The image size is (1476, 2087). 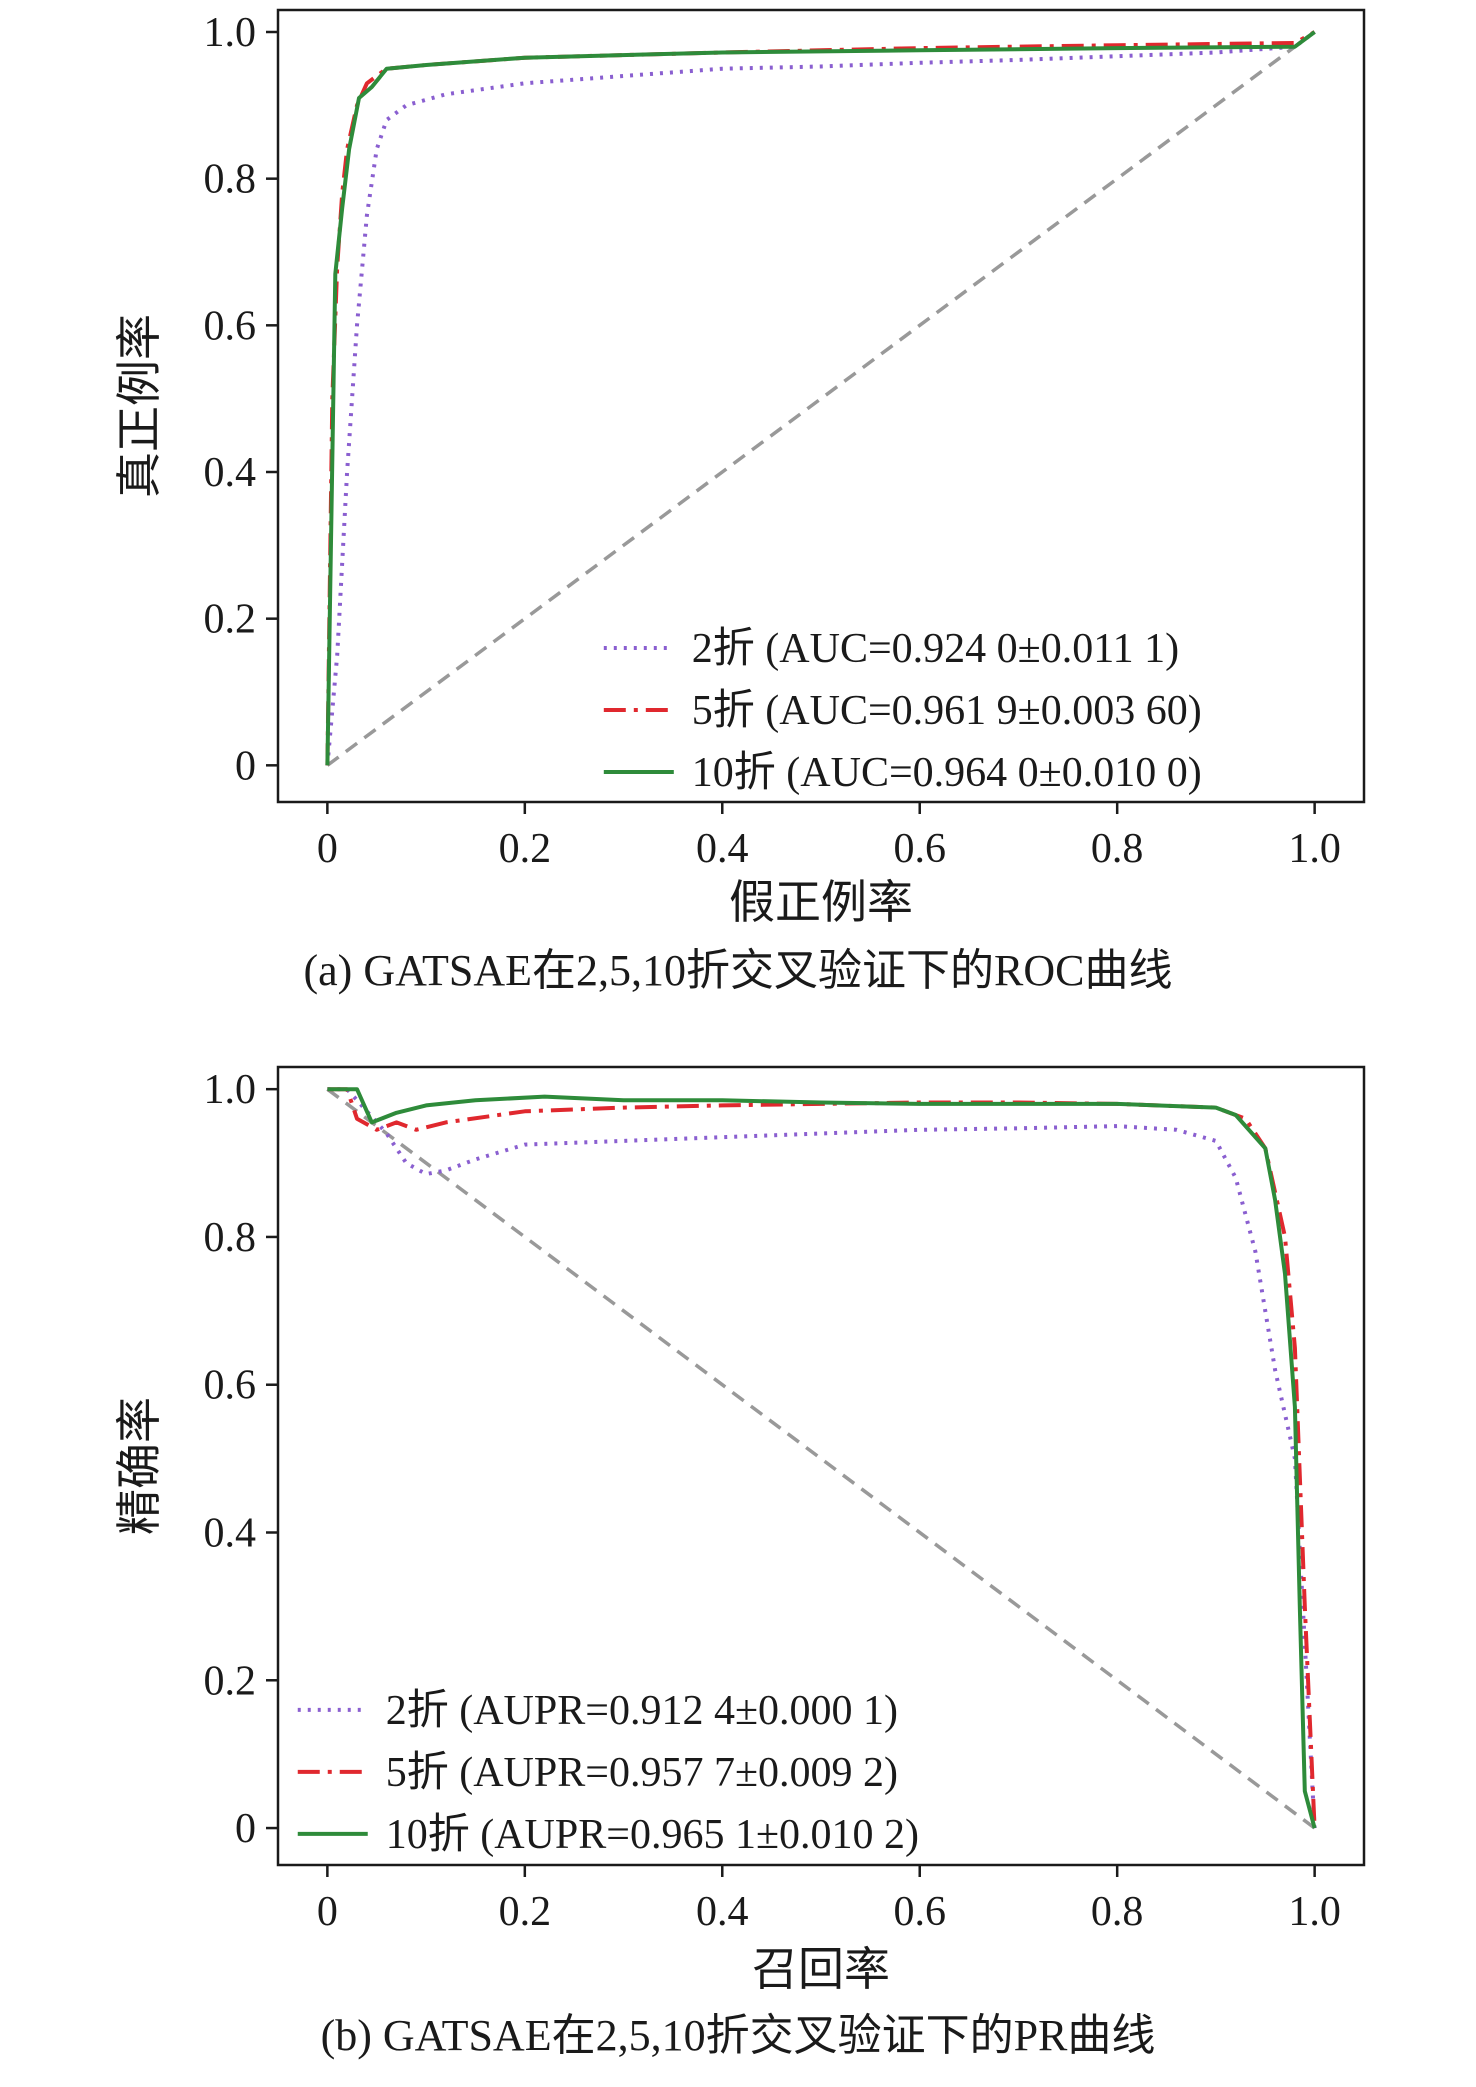 I want to click on x-axis-title: 假正例率, so click(x=821, y=902).